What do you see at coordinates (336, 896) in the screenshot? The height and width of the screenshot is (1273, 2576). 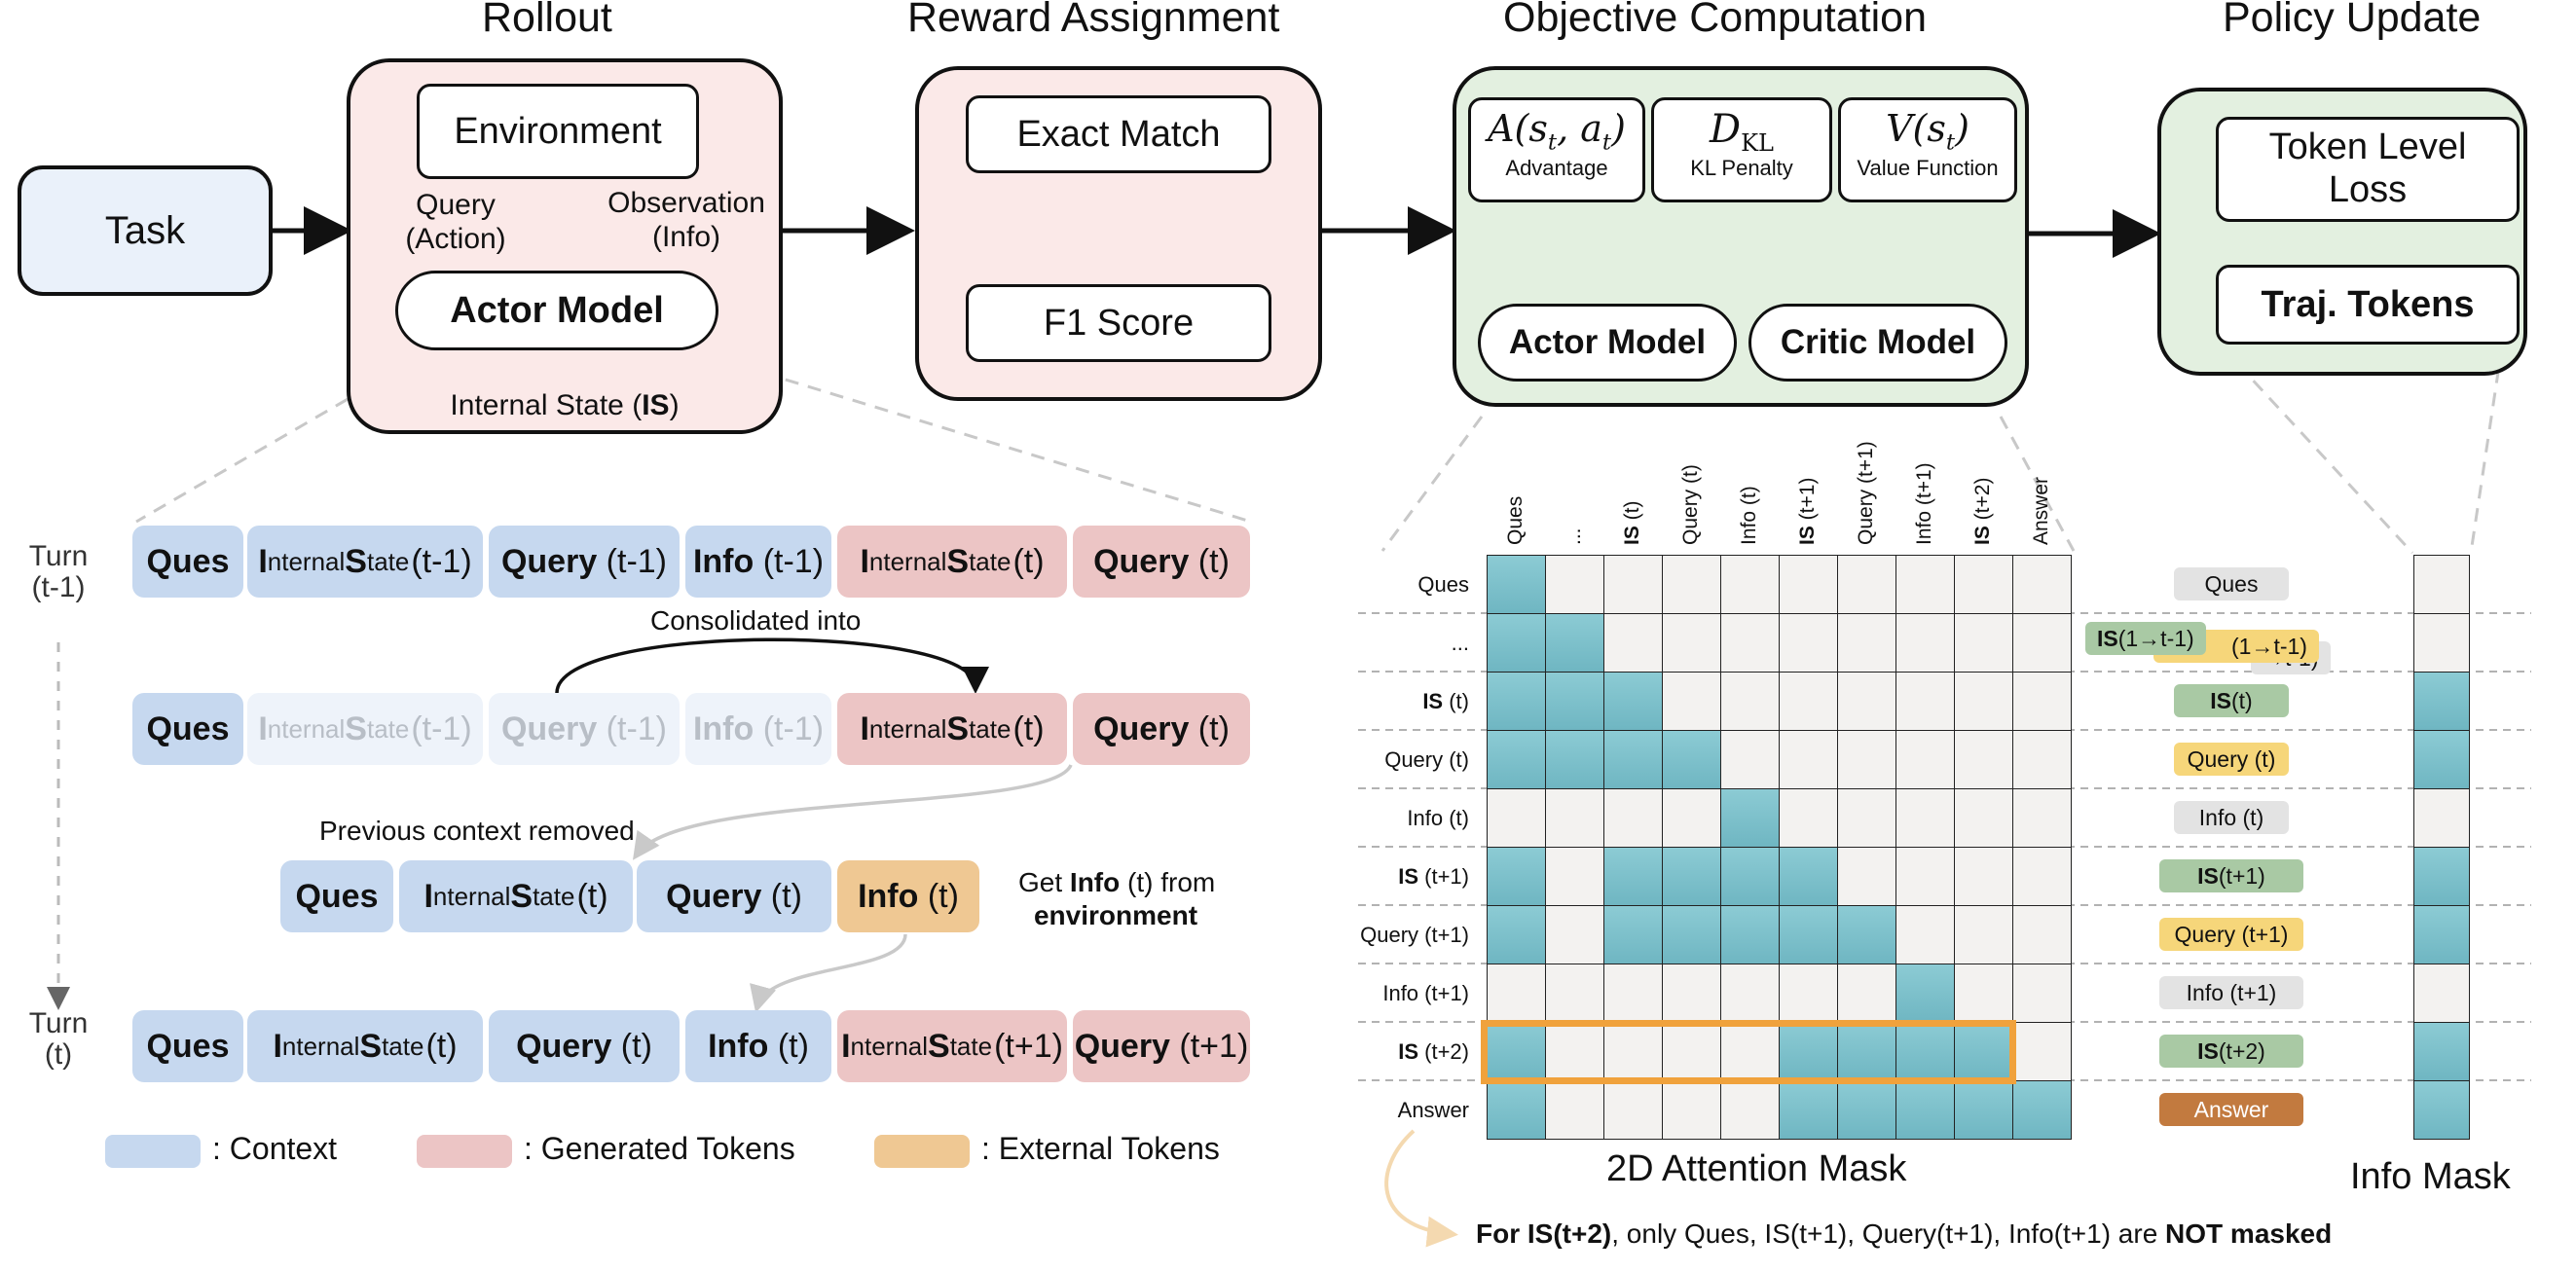 I see `row3-token-ques: Ques` at bounding box center [336, 896].